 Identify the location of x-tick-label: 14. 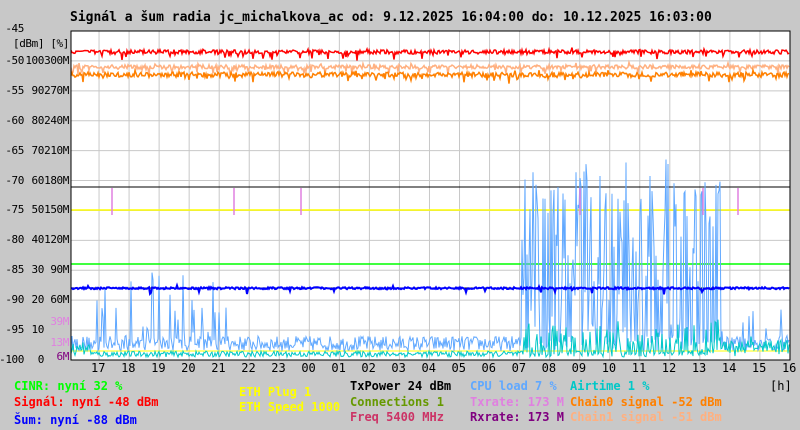
(729, 368).